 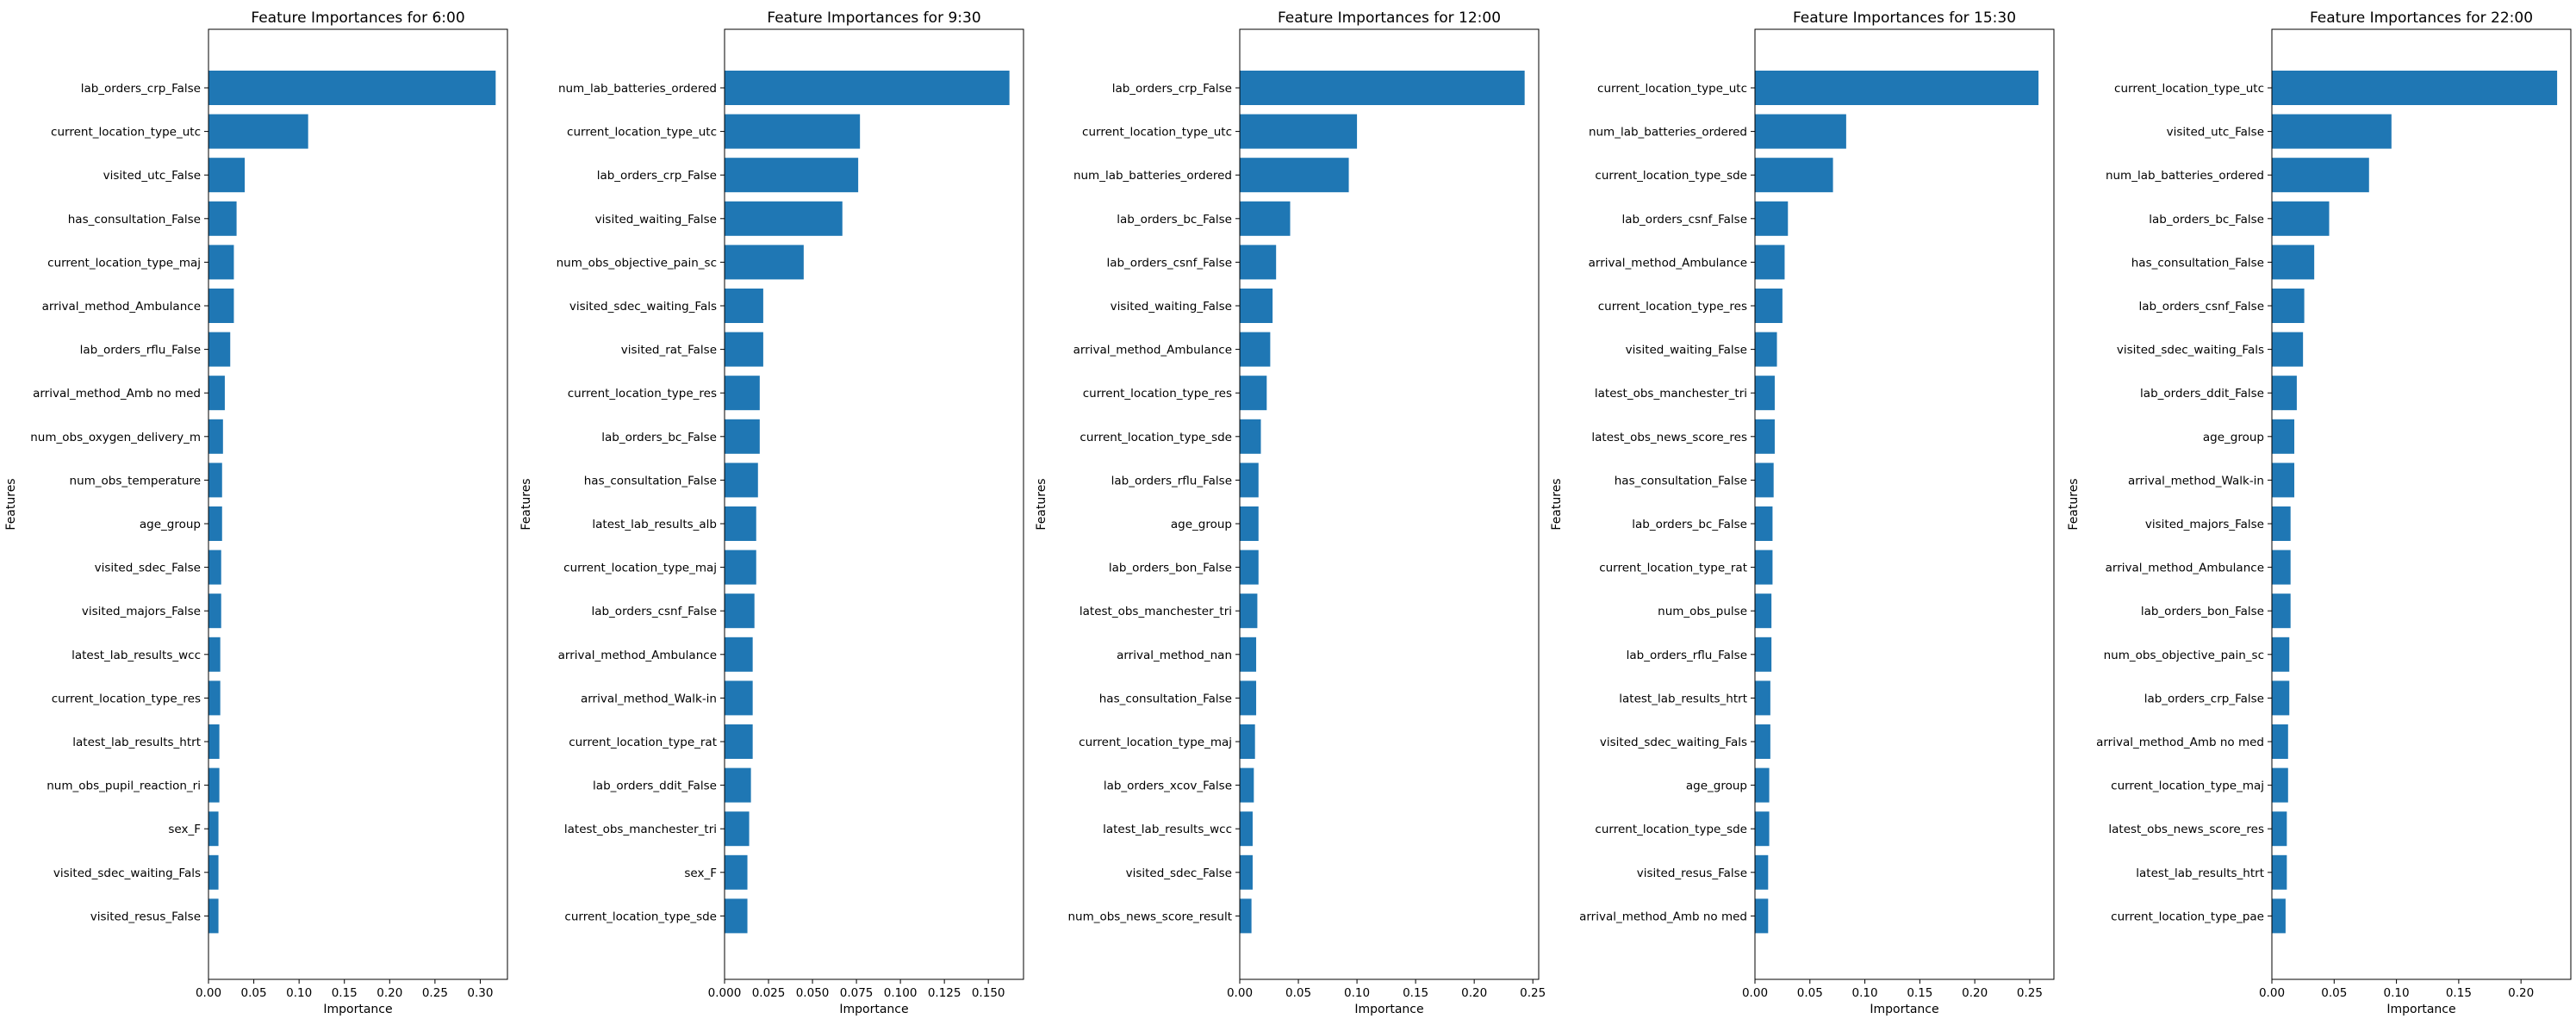 What do you see at coordinates (526, 504) in the screenshot?
I see `y-axis-label: Features` at bounding box center [526, 504].